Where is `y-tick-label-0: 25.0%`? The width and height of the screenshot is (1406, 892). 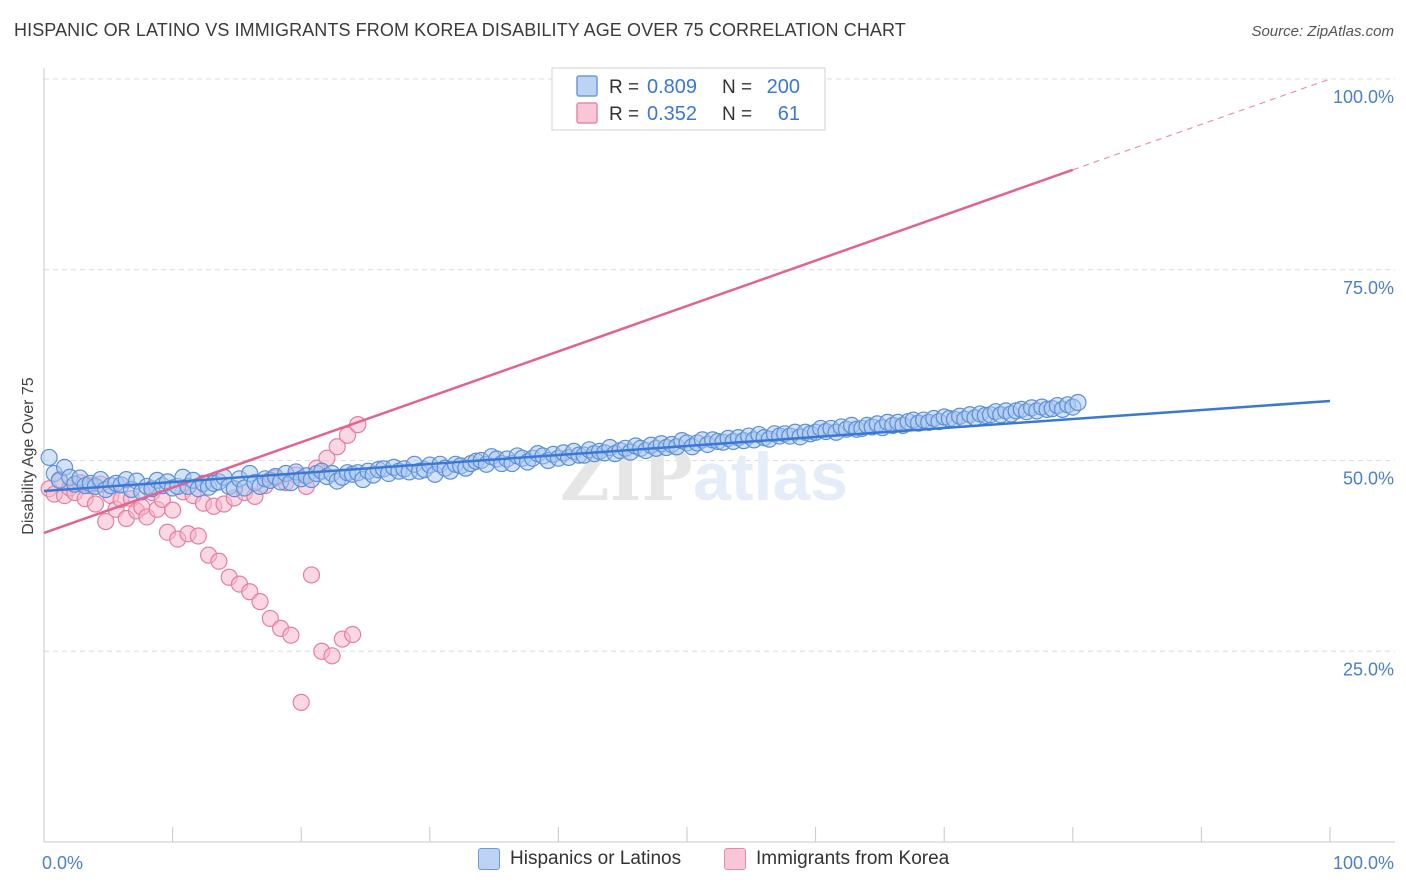
y-tick-label-0: 25.0% is located at coordinates (1368, 669).